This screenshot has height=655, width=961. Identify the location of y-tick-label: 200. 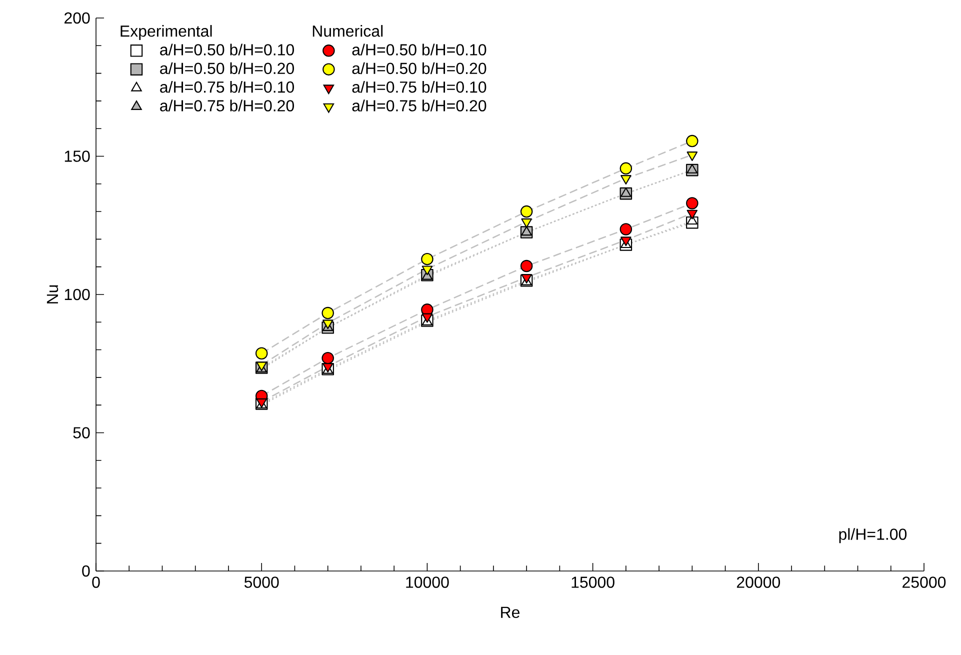
(77, 18).